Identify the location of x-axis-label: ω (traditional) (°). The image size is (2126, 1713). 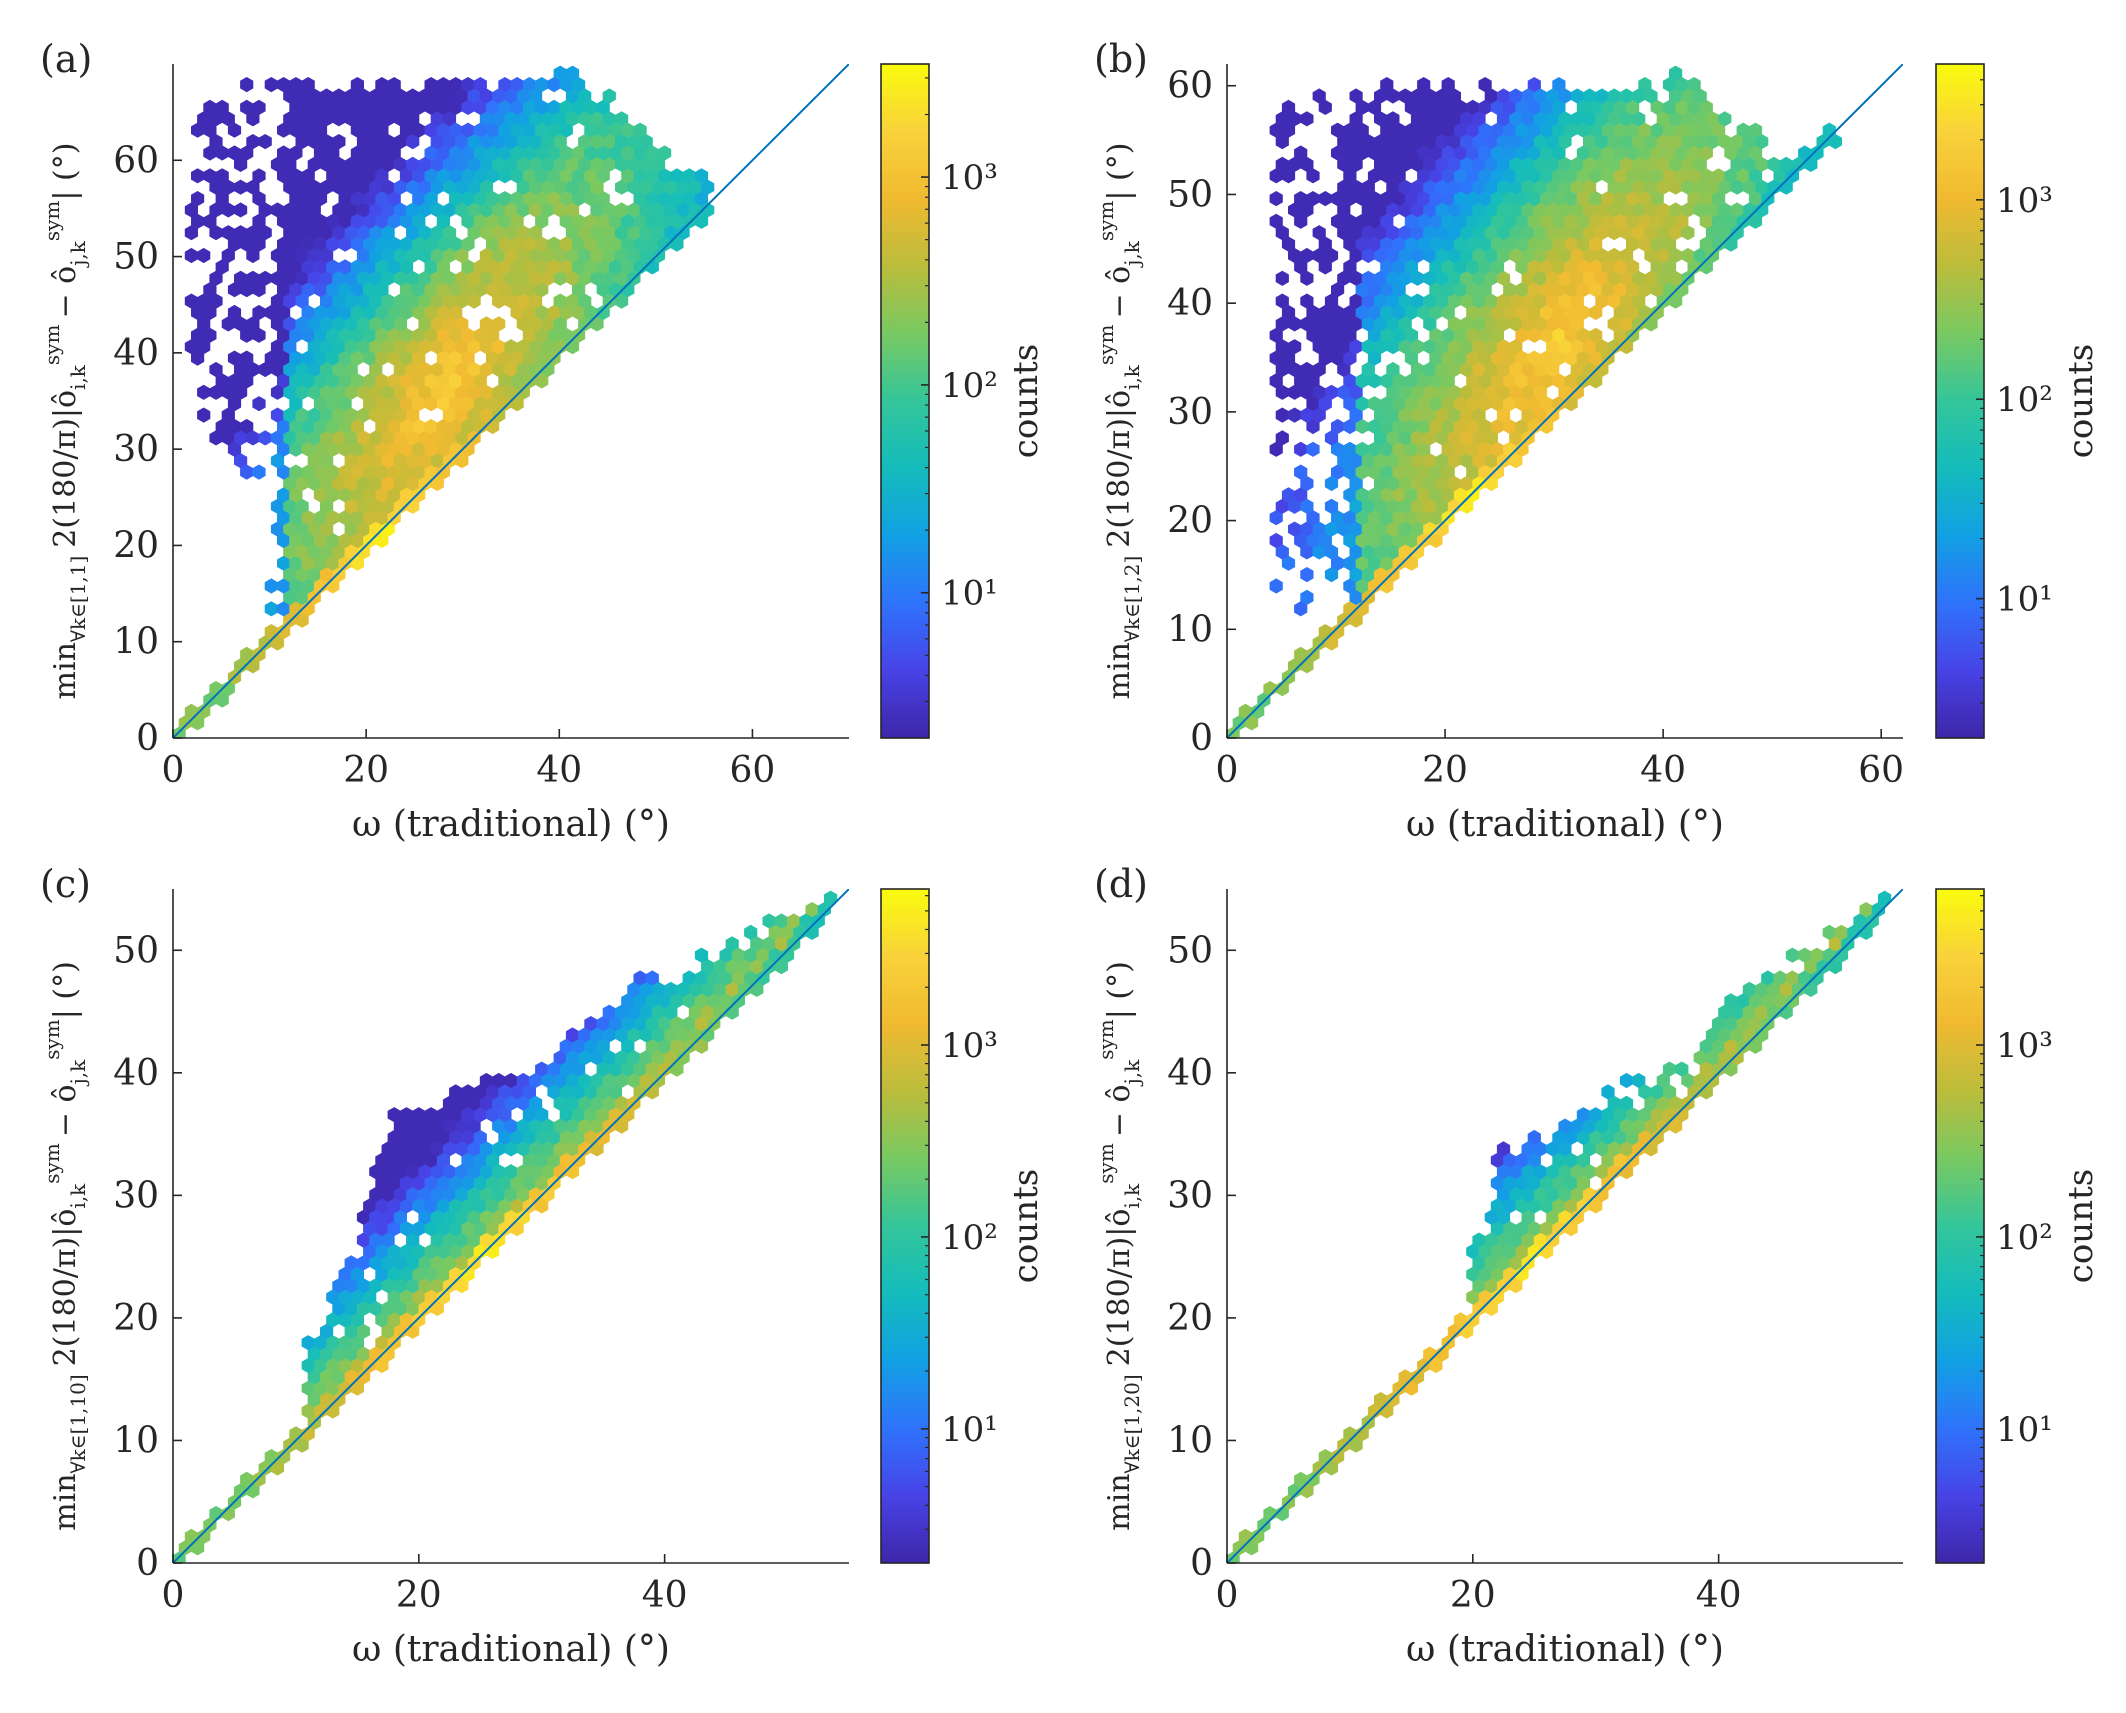
(1565, 1649).